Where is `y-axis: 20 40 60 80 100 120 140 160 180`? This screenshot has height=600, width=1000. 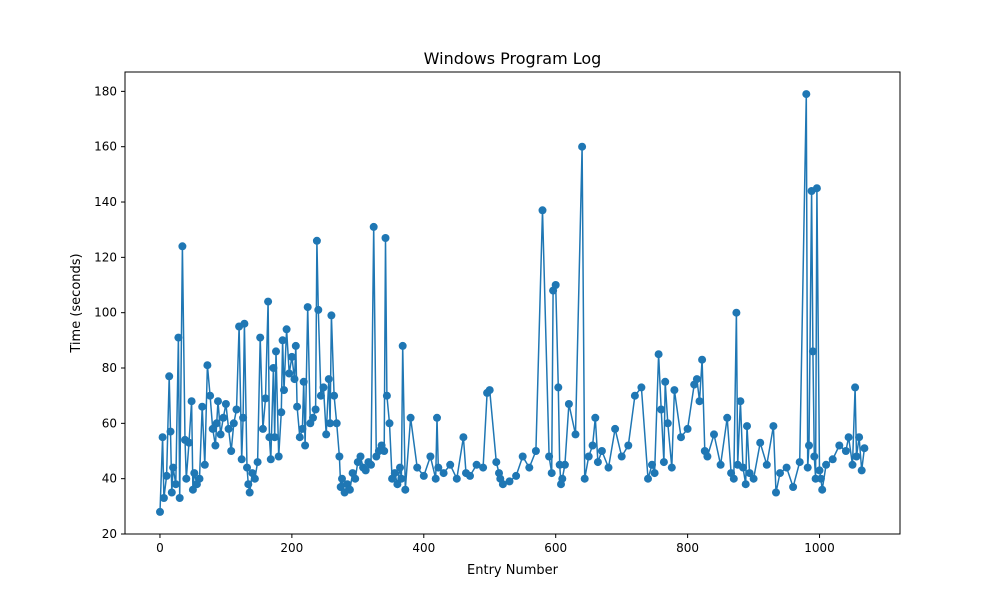
y-axis: 20 40 60 80 100 120 140 160 180 is located at coordinates (109, 312).